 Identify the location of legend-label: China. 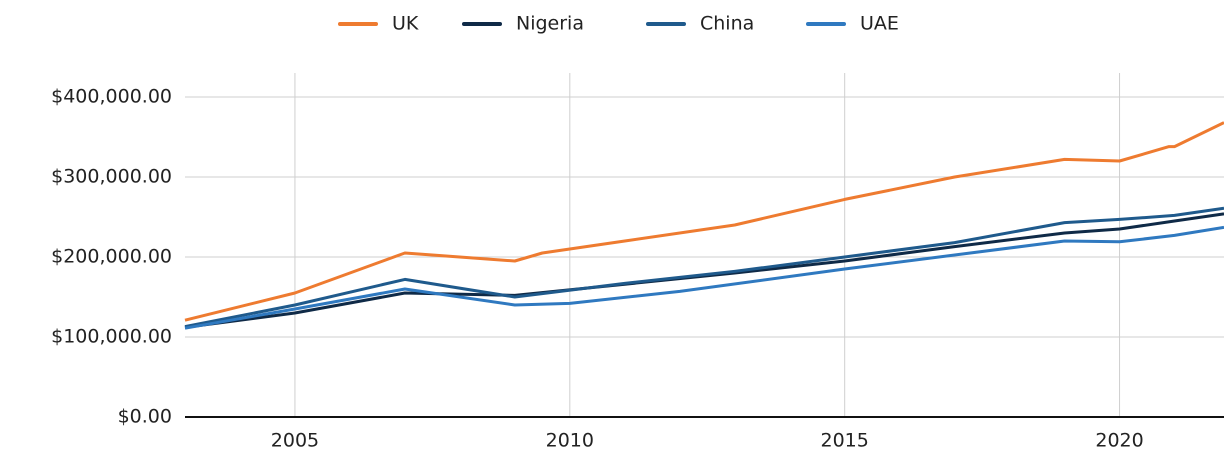
(727, 24).